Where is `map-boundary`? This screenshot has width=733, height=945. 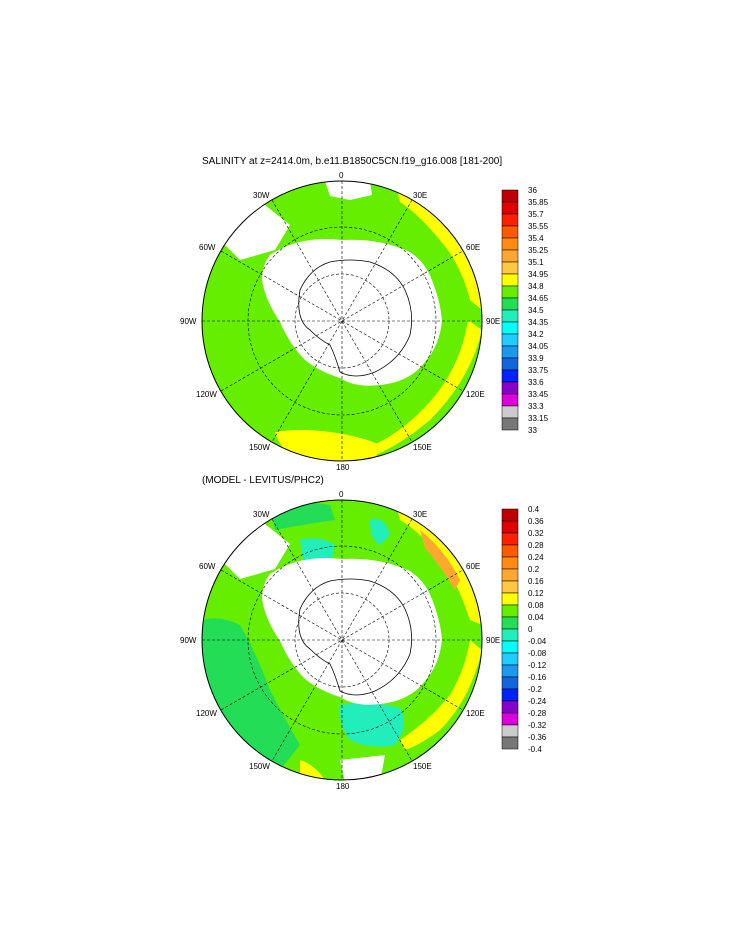 map-boundary is located at coordinates (342, 321).